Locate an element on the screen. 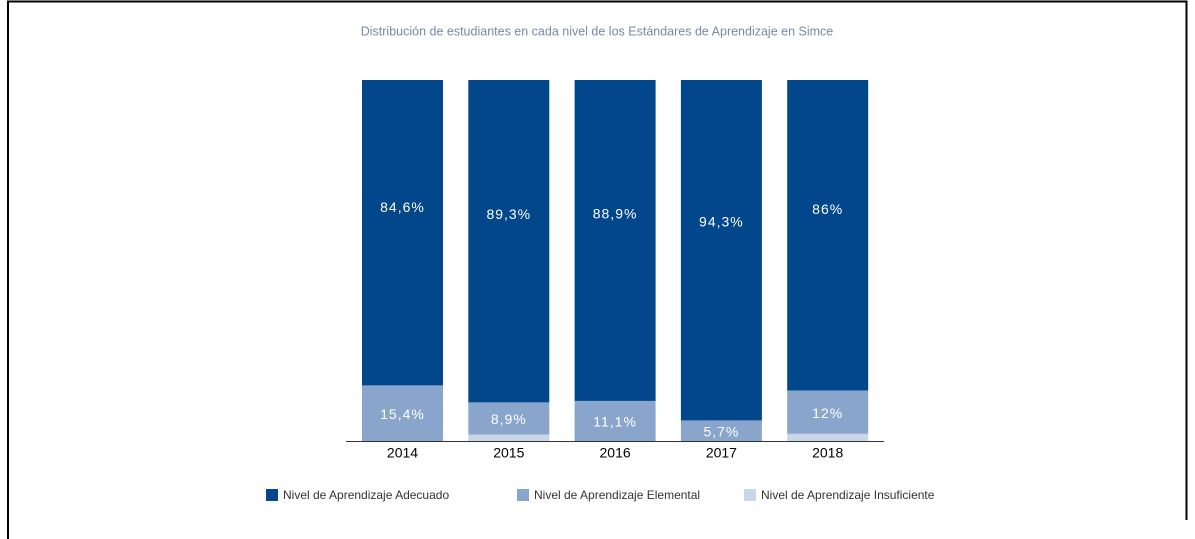  data-label: 5,7% is located at coordinates (721, 431).